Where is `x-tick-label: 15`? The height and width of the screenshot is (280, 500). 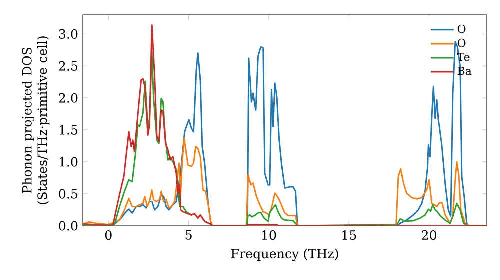 x-tick-label: 15 is located at coordinates (349, 235).